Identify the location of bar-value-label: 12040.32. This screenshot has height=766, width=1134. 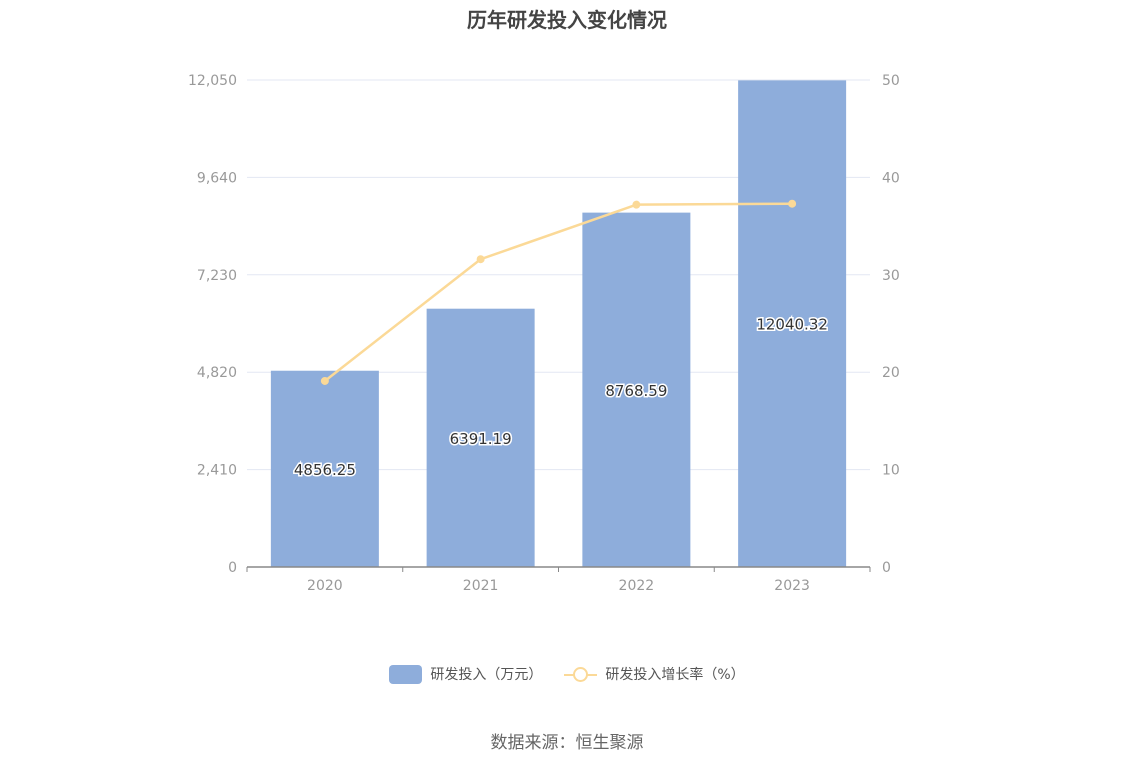
(792, 325).